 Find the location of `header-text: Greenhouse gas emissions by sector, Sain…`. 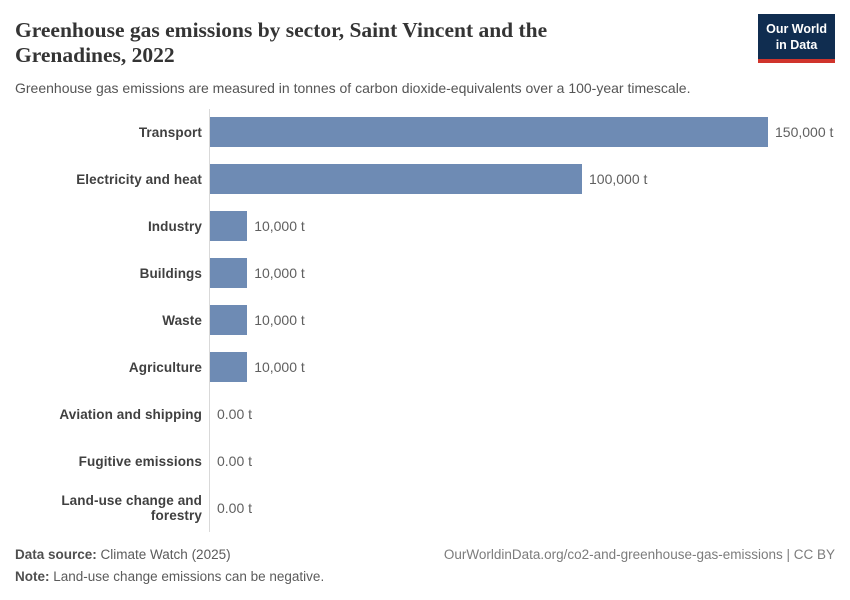

header-text: Greenhouse gas emissions by sector, Sain… is located at coordinates (353, 57).